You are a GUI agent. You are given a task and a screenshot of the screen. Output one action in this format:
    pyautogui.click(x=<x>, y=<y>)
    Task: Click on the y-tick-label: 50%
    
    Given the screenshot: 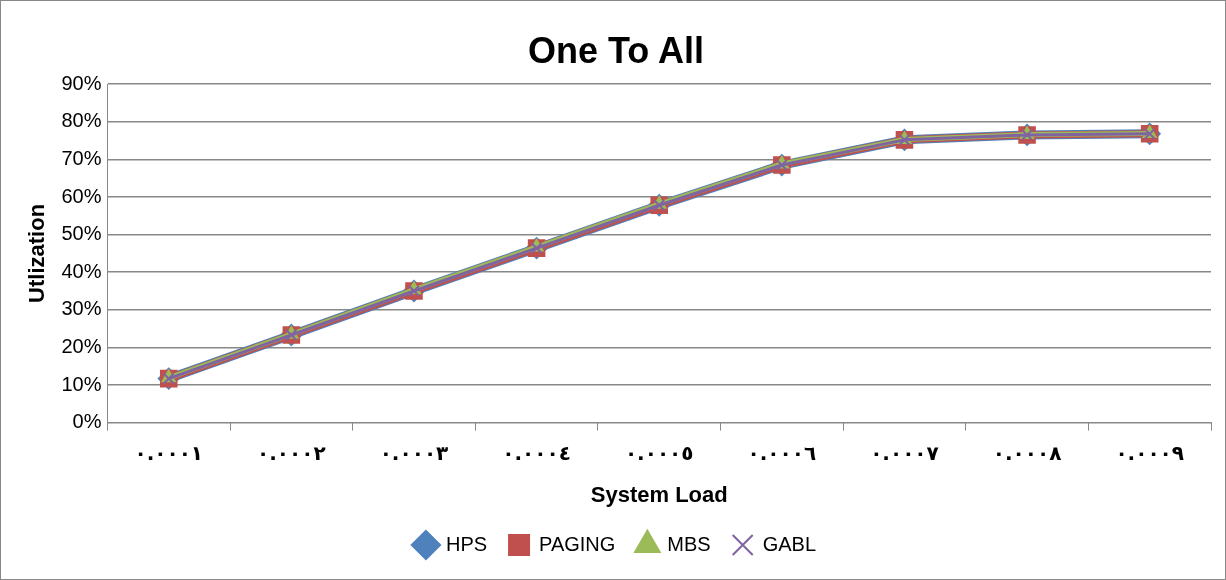 What is the action you would take?
    pyautogui.click(x=81, y=233)
    